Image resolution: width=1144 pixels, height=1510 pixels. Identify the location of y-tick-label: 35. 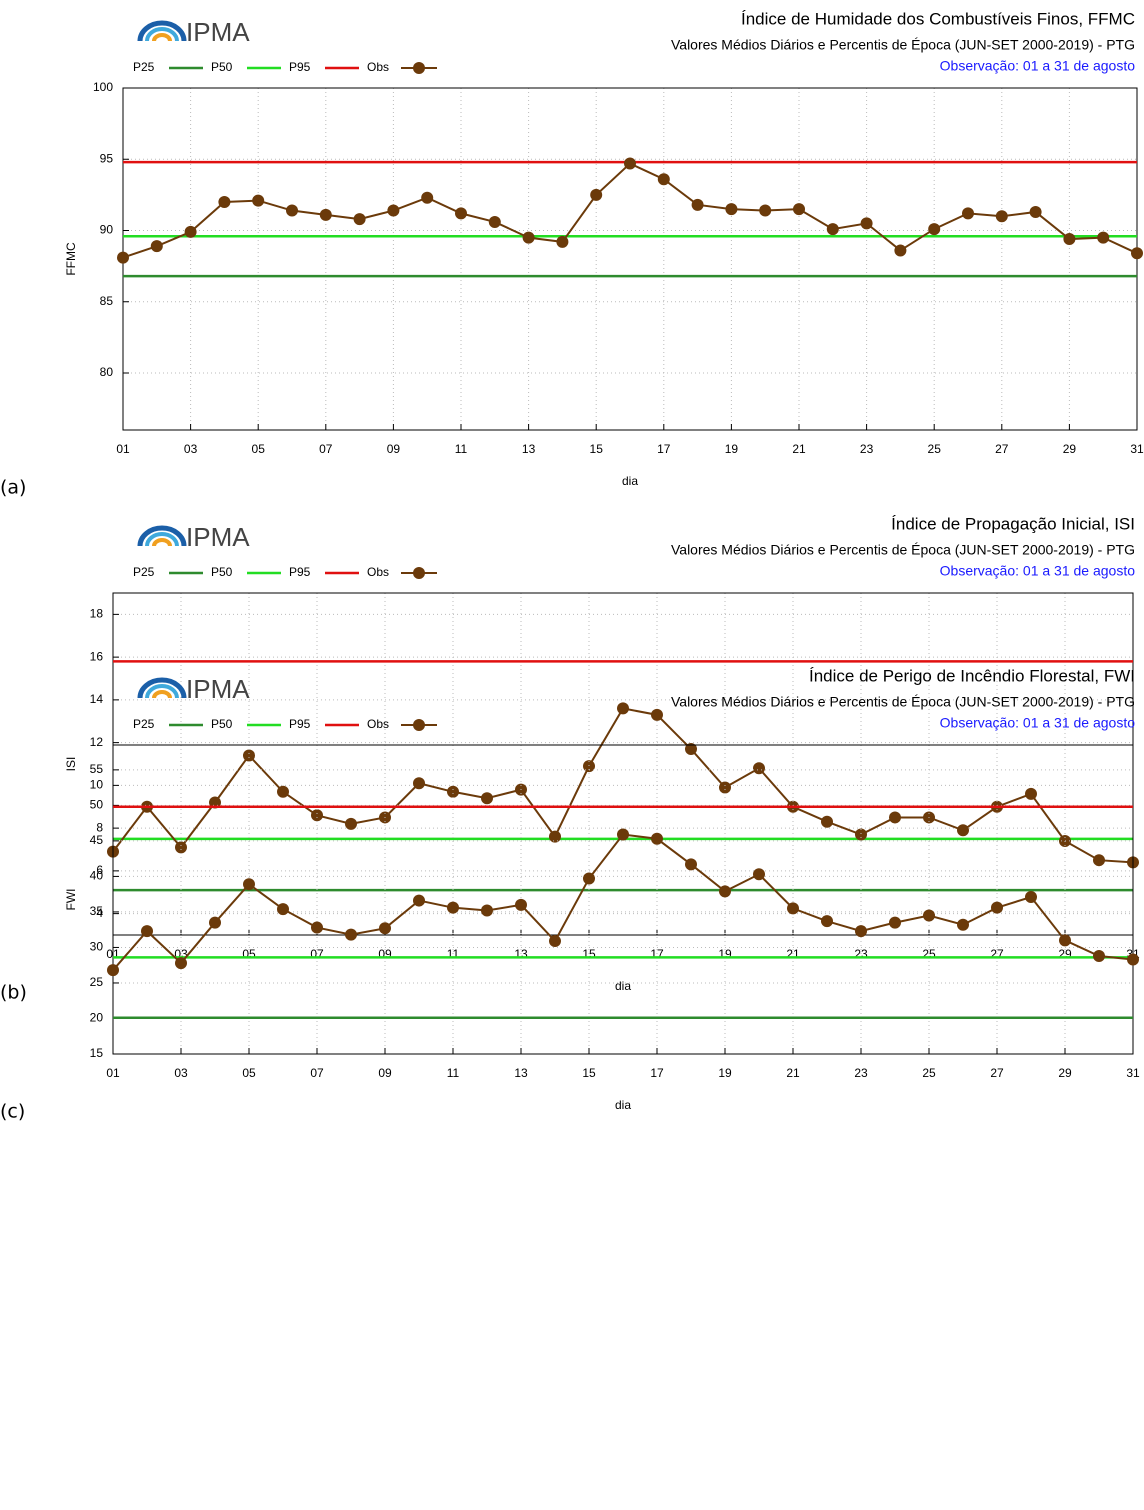
(97, 911).